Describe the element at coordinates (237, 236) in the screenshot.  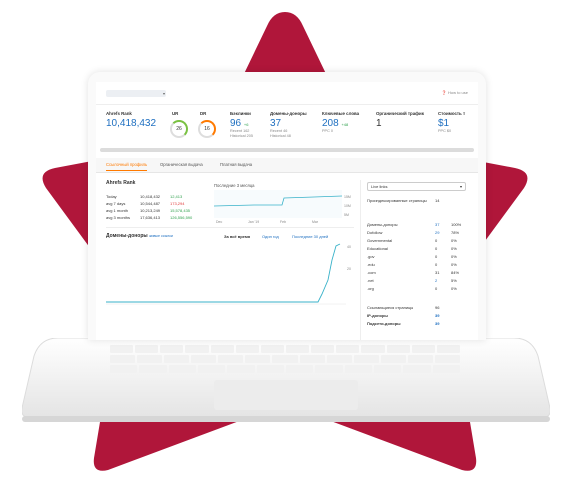
I see `range-all-time: За всё время` at that location.